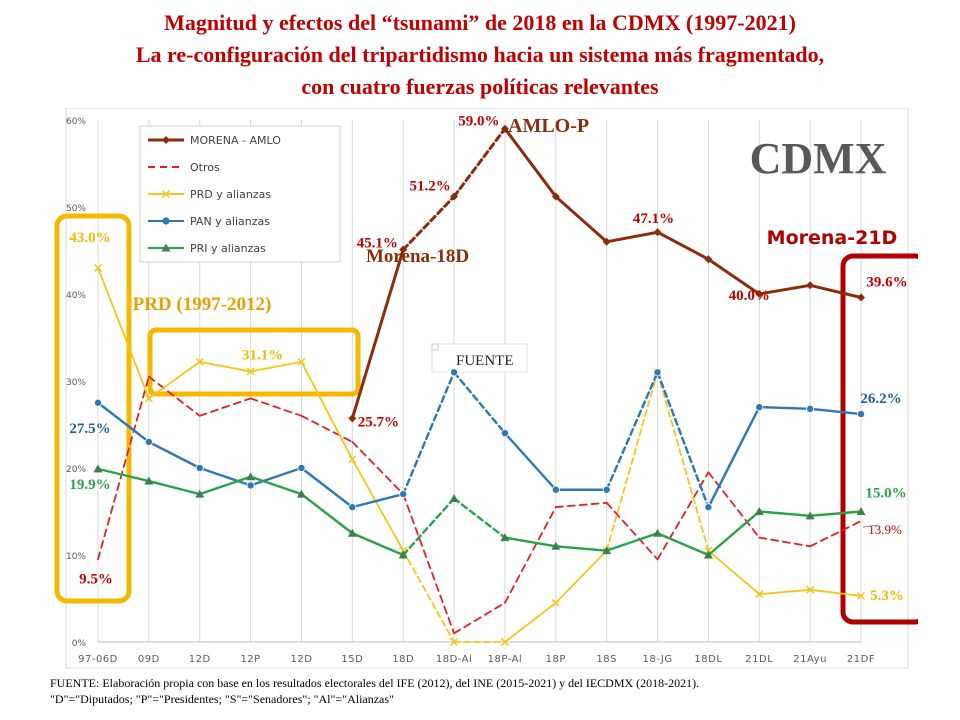 This screenshot has height=720, width=960. I want to click on data-label: 27.5%, so click(89, 429).